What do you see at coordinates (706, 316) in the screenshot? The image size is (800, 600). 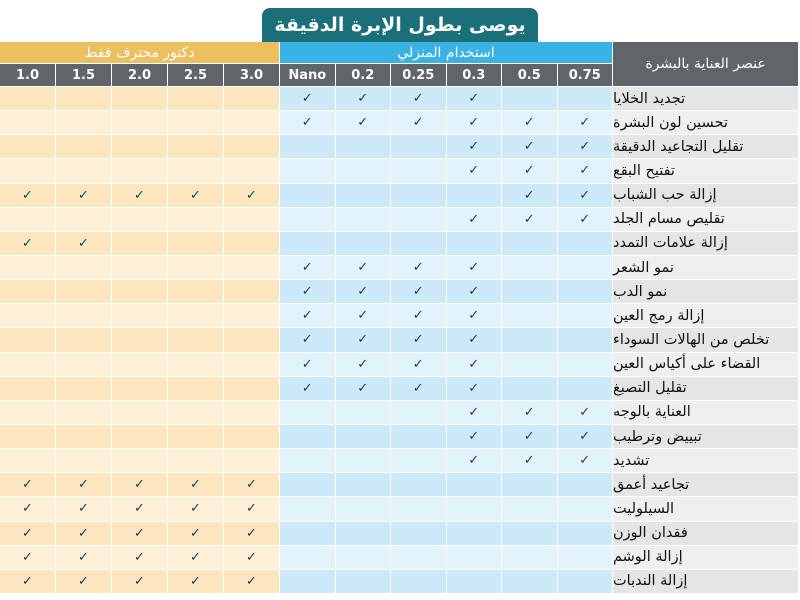 I see `row-label: إزالة رمج العين` at bounding box center [706, 316].